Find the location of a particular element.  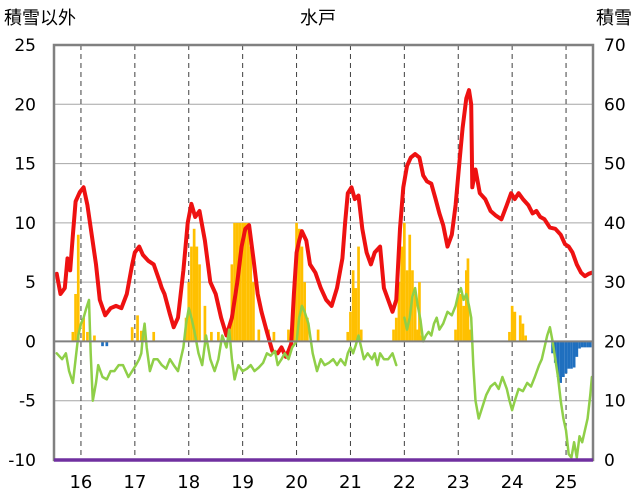

right-axis-label: 積雪 is located at coordinates (614, 18).